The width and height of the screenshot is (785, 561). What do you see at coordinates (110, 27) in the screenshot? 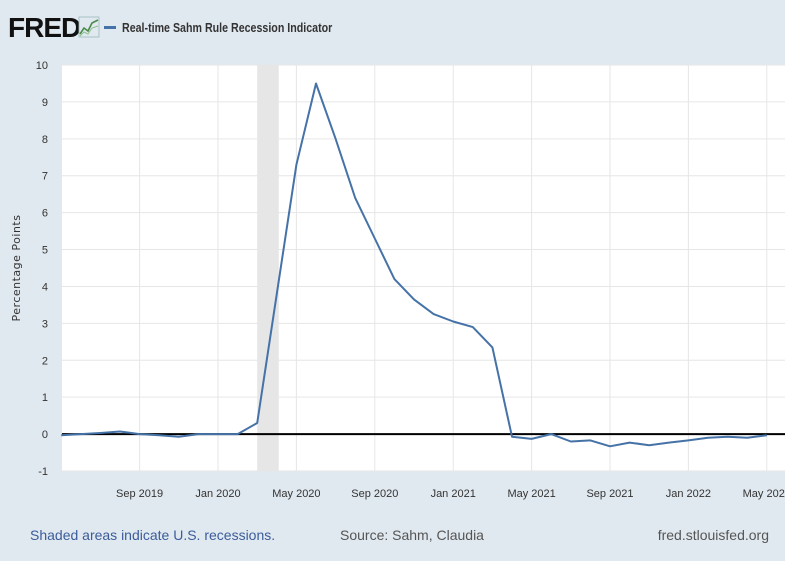
I see `legend-swatch` at bounding box center [110, 27].